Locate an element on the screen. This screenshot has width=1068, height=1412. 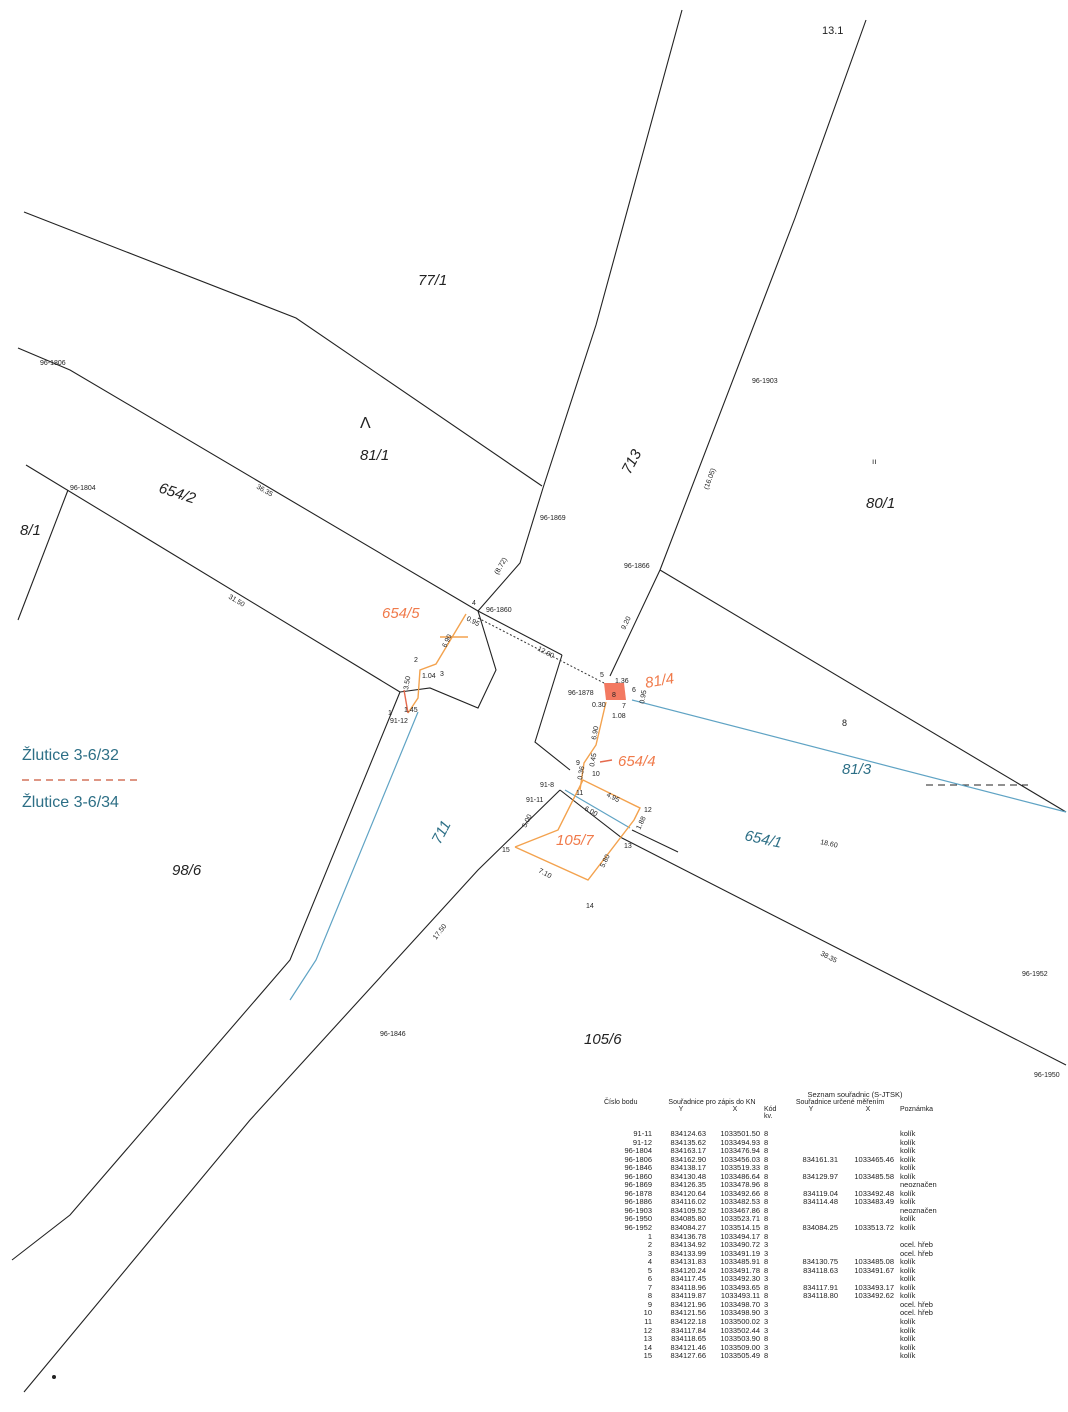
cell-y2: 834117.91 is located at coordinates (820, 1287).